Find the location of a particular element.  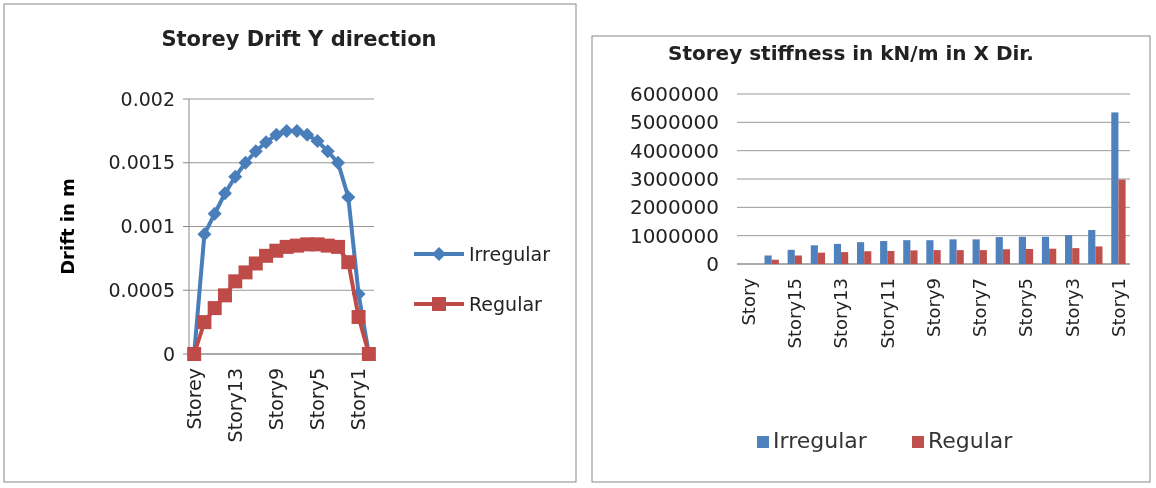

y-tick-label: 3000000 is located at coordinates (674, 179).